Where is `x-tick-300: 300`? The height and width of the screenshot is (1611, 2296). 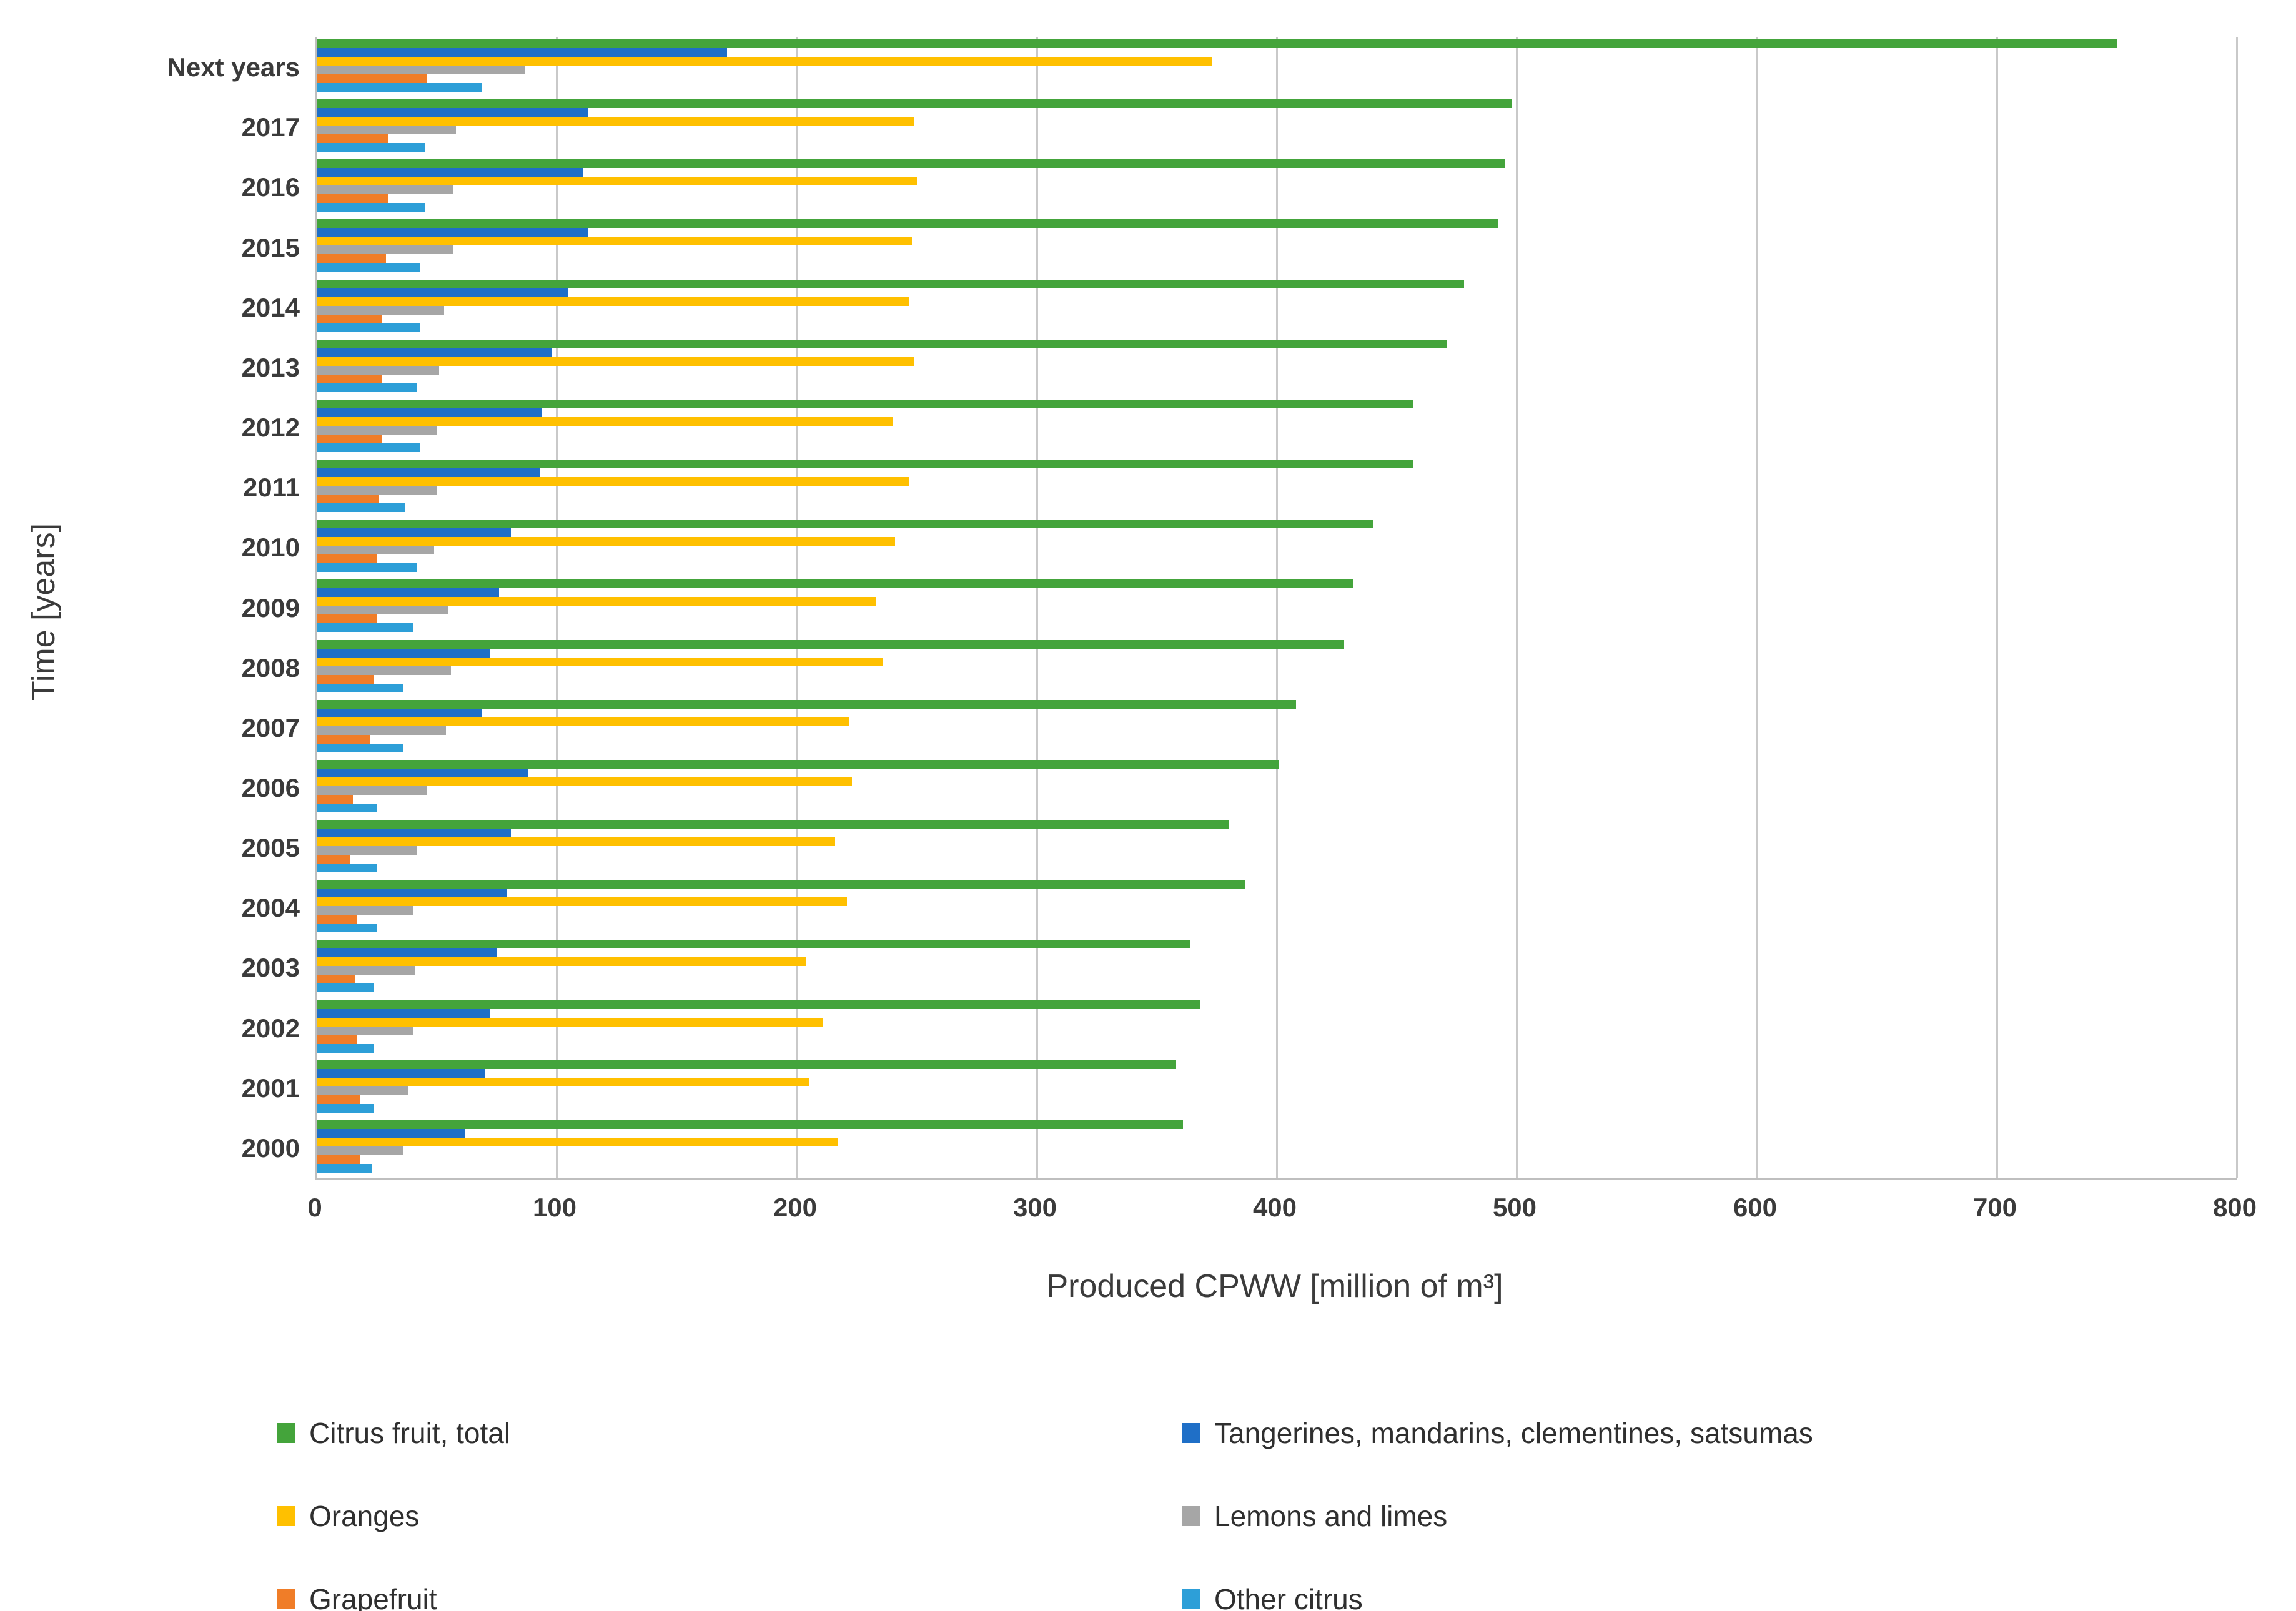 x-tick-300: 300 is located at coordinates (1034, 1208).